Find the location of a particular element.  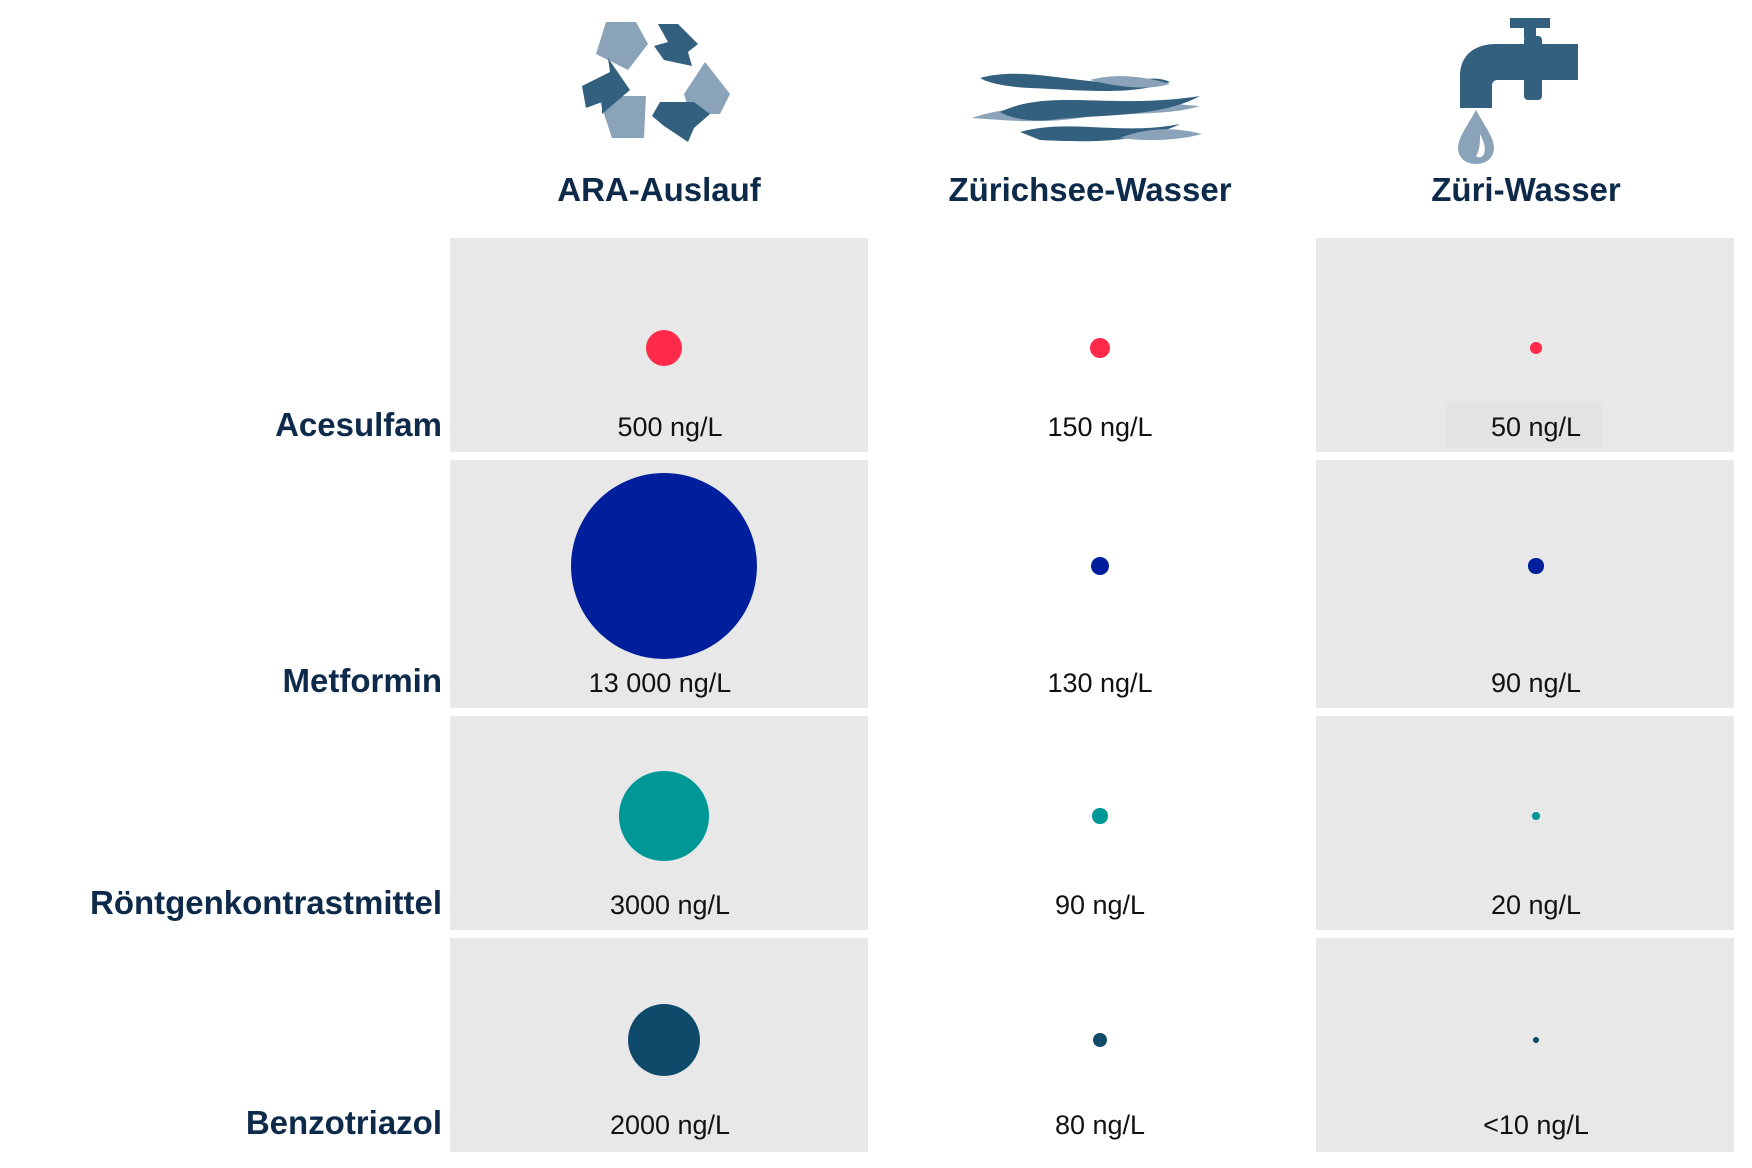

row-label-rontgenkontrastmittel: Röntgenkontrastmittel is located at coordinates (265, 902).